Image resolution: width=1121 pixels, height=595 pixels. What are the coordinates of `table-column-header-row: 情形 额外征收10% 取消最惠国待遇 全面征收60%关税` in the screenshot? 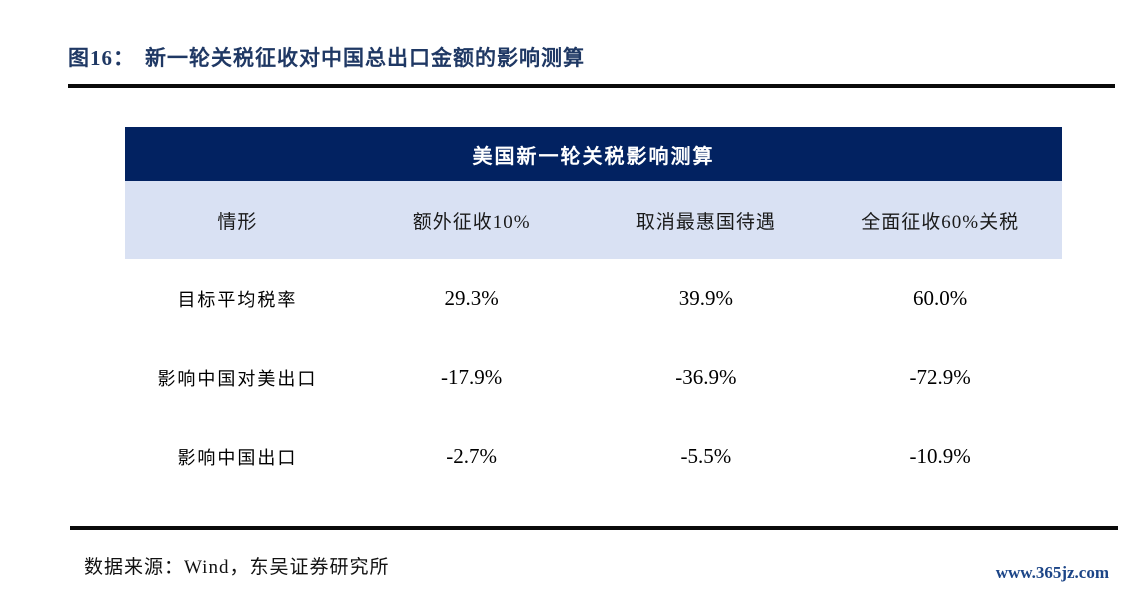 It's located at (593, 220).